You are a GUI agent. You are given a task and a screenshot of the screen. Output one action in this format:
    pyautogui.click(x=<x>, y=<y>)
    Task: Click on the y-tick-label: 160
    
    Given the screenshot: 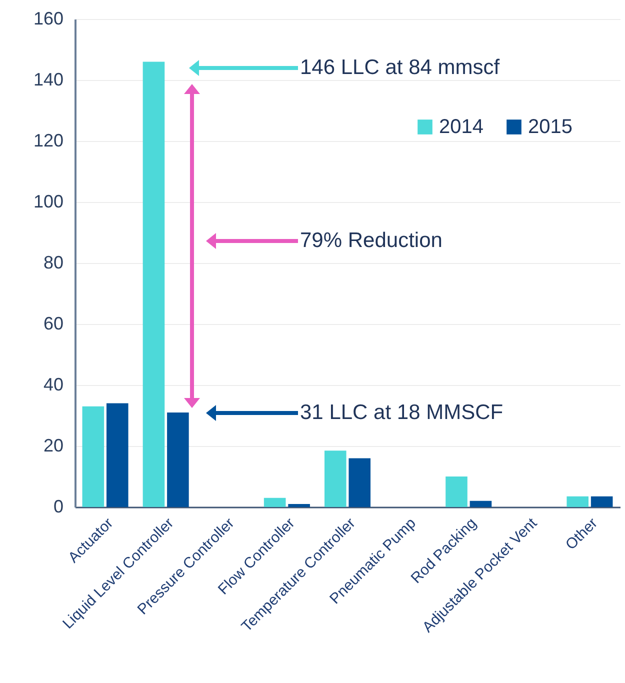 What is the action you would take?
    pyautogui.click(x=48, y=18)
    